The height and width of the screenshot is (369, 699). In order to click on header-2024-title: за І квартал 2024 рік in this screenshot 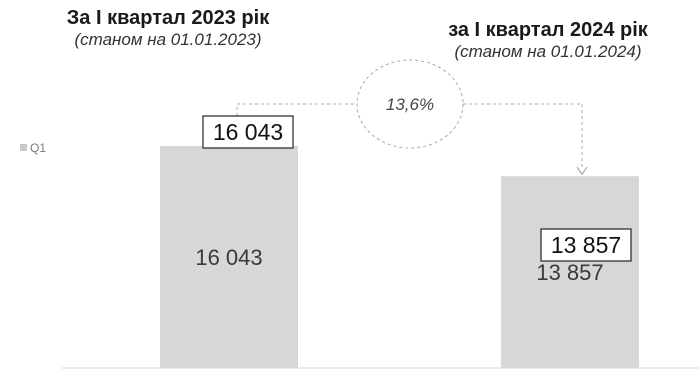, I will do `click(548, 30)`.